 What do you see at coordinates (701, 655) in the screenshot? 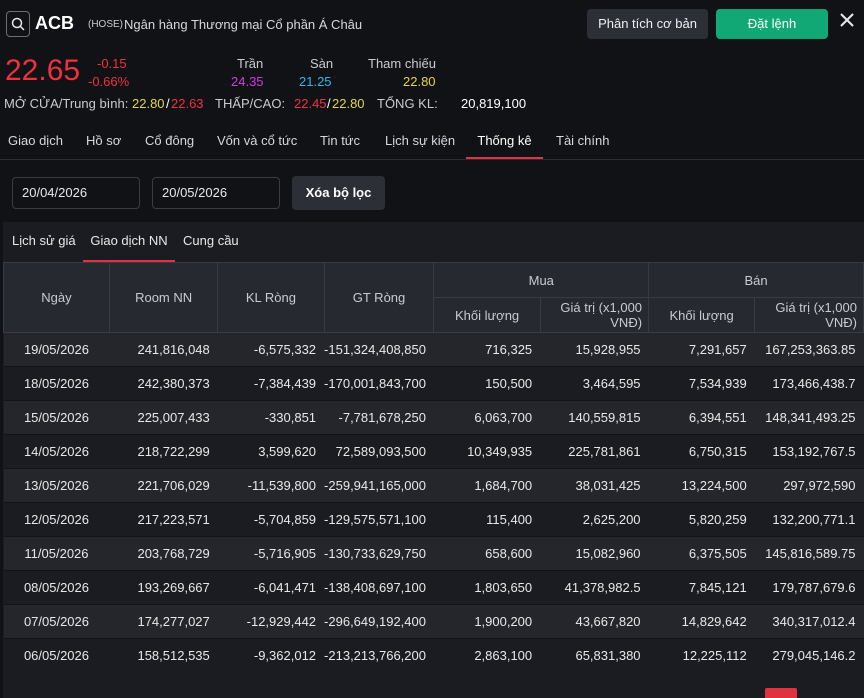
I see `cell-sell-volume: 12,225,112` at bounding box center [701, 655].